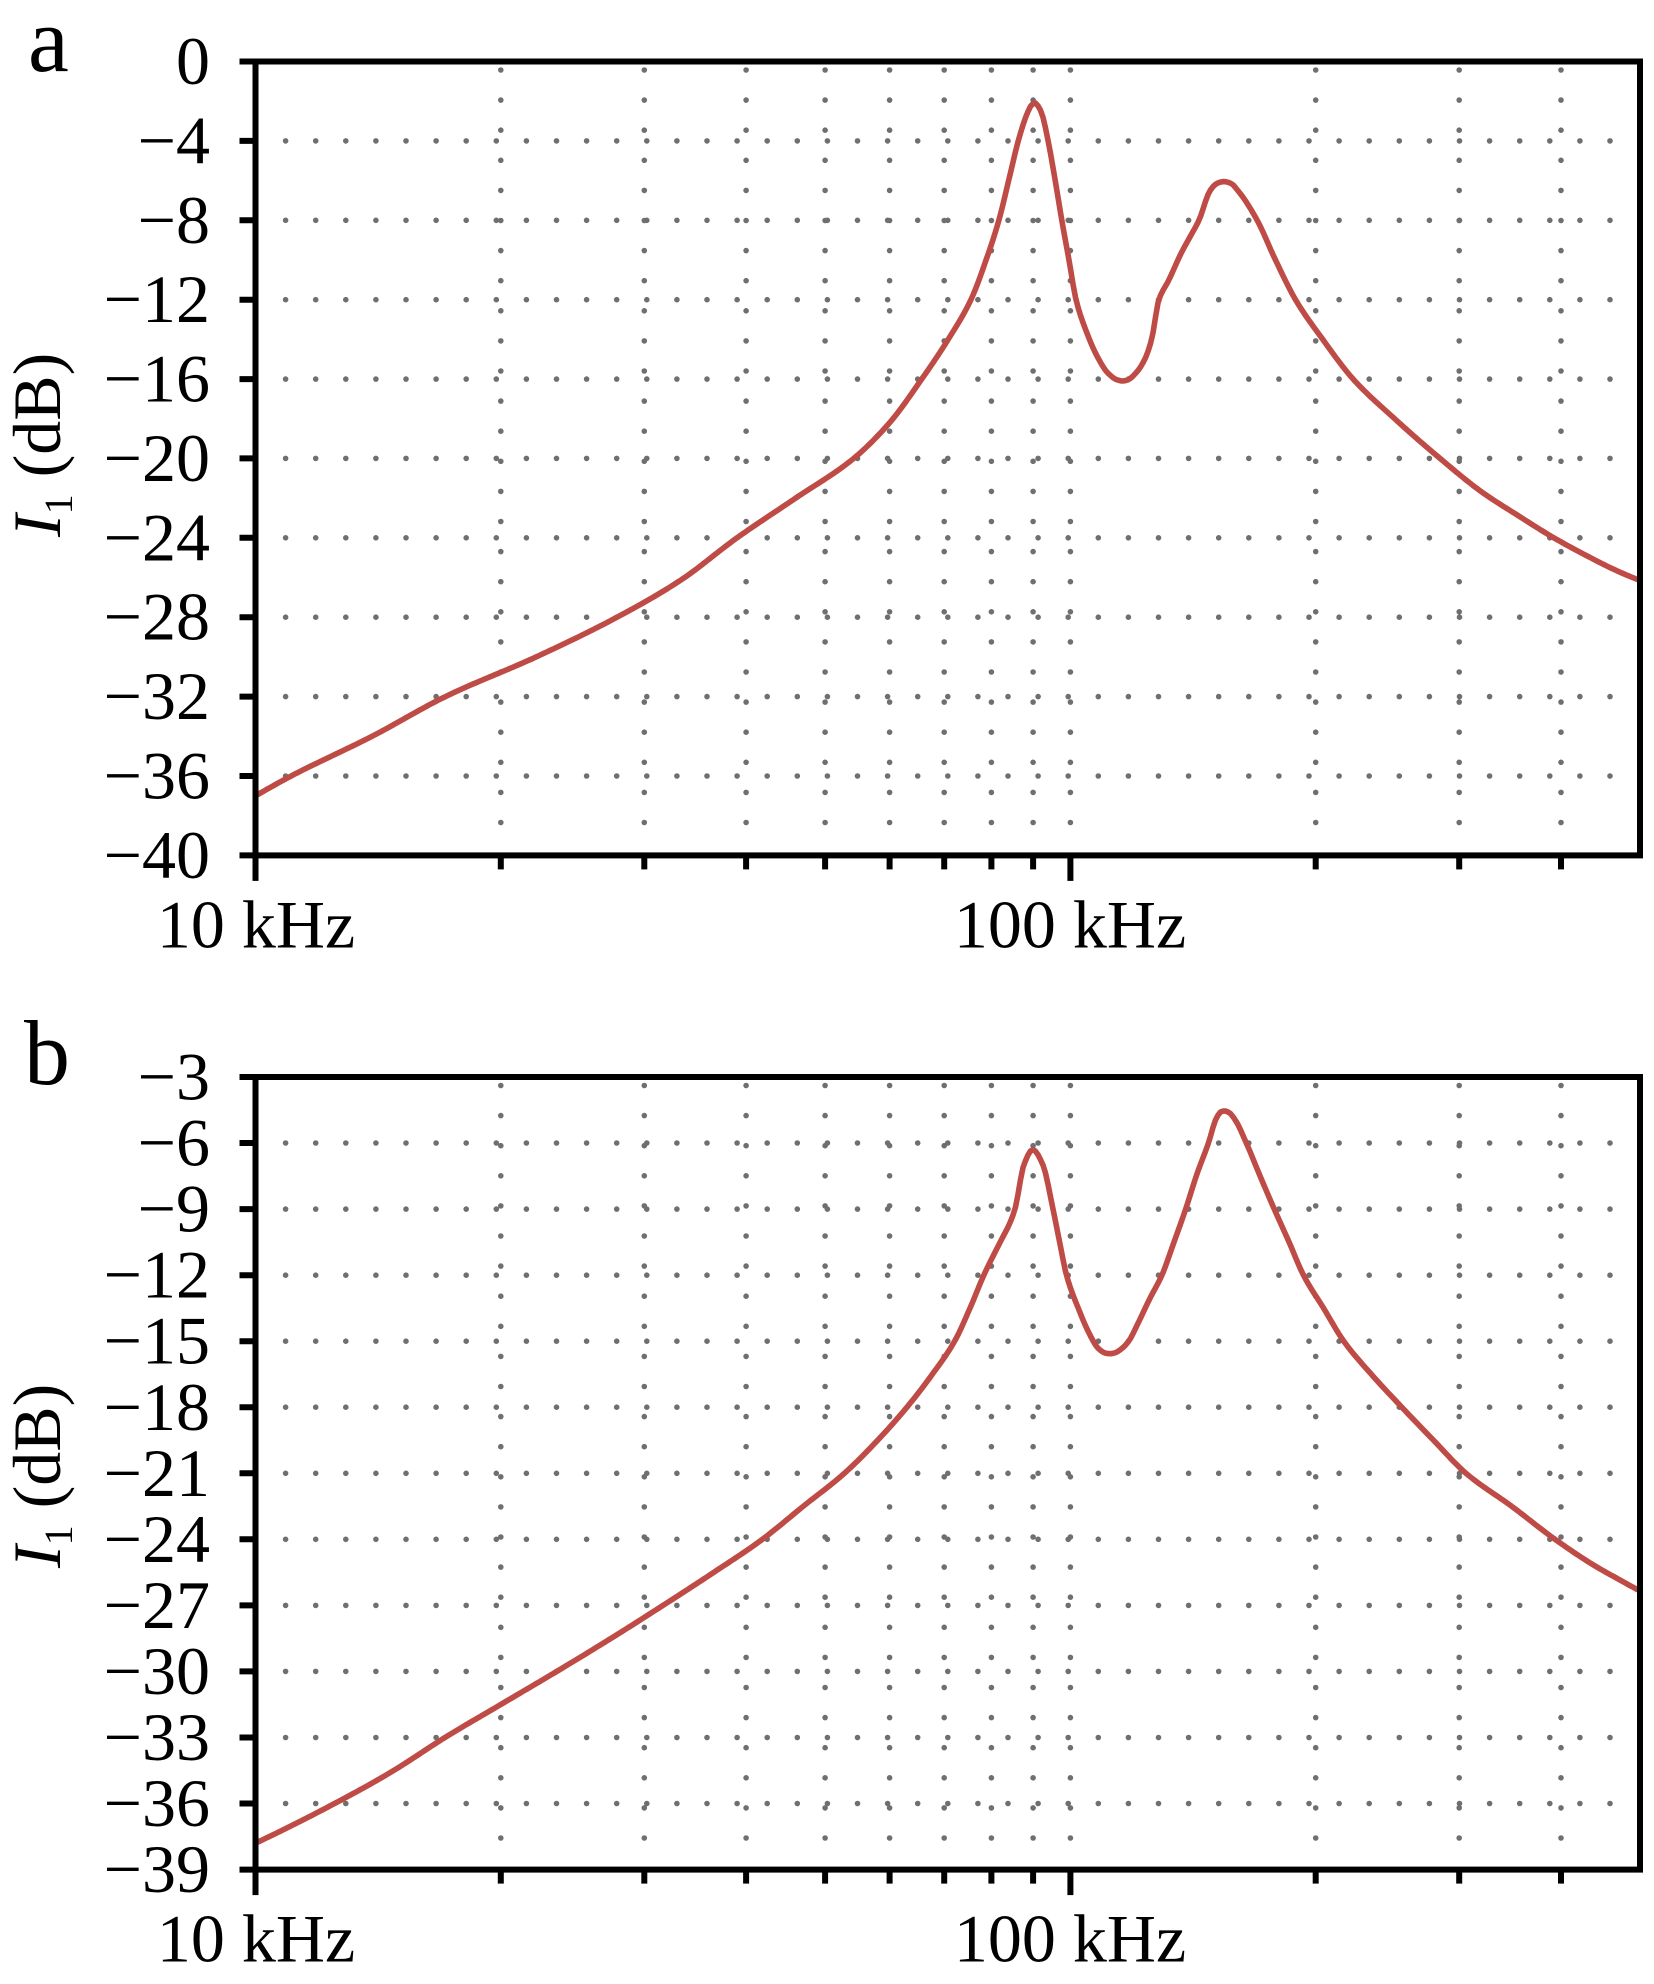 This screenshot has height=1984, width=1654. I want to click on svg-text: 0, so click(193, 61).